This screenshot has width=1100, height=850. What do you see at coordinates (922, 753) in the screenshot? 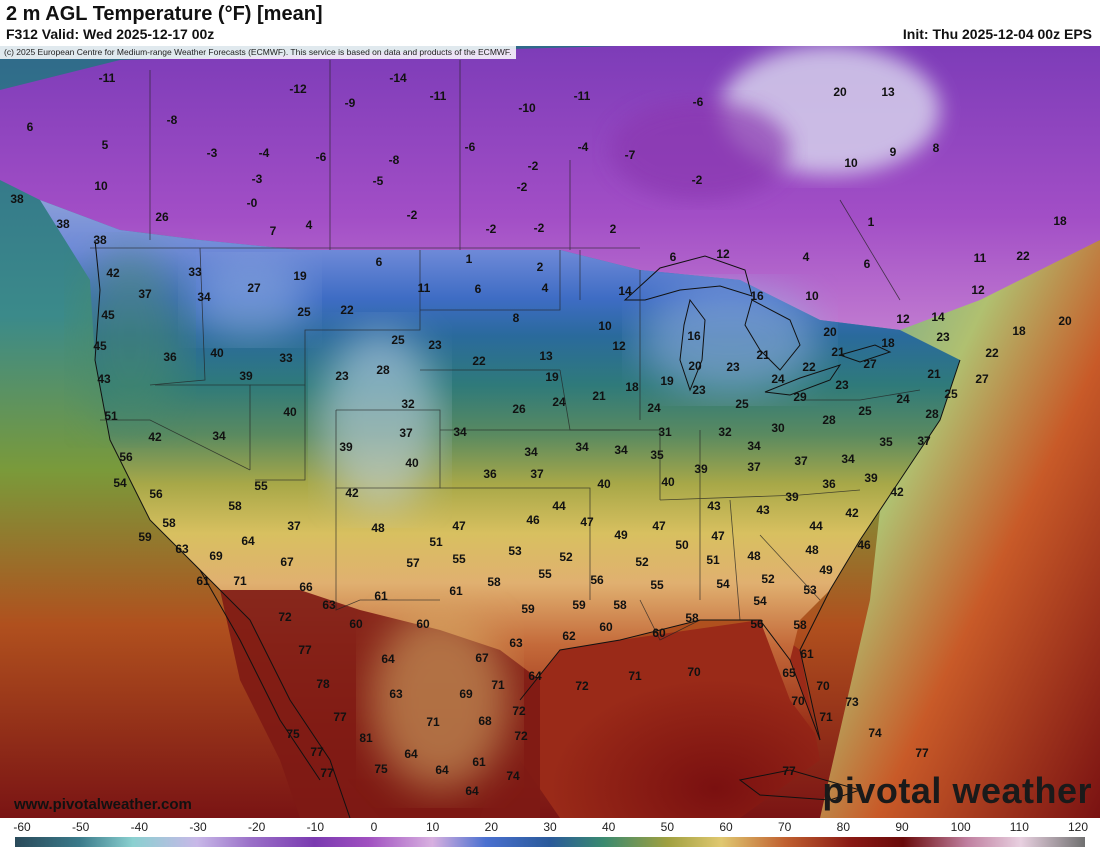
I see `temp-label: 77` at bounding box center [922, 753].